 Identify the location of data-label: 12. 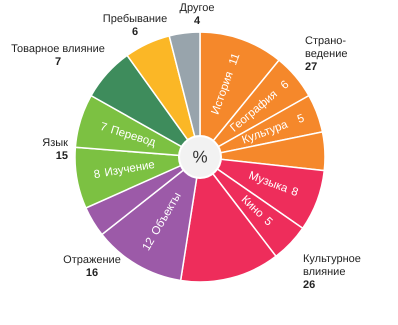
(149, 244).